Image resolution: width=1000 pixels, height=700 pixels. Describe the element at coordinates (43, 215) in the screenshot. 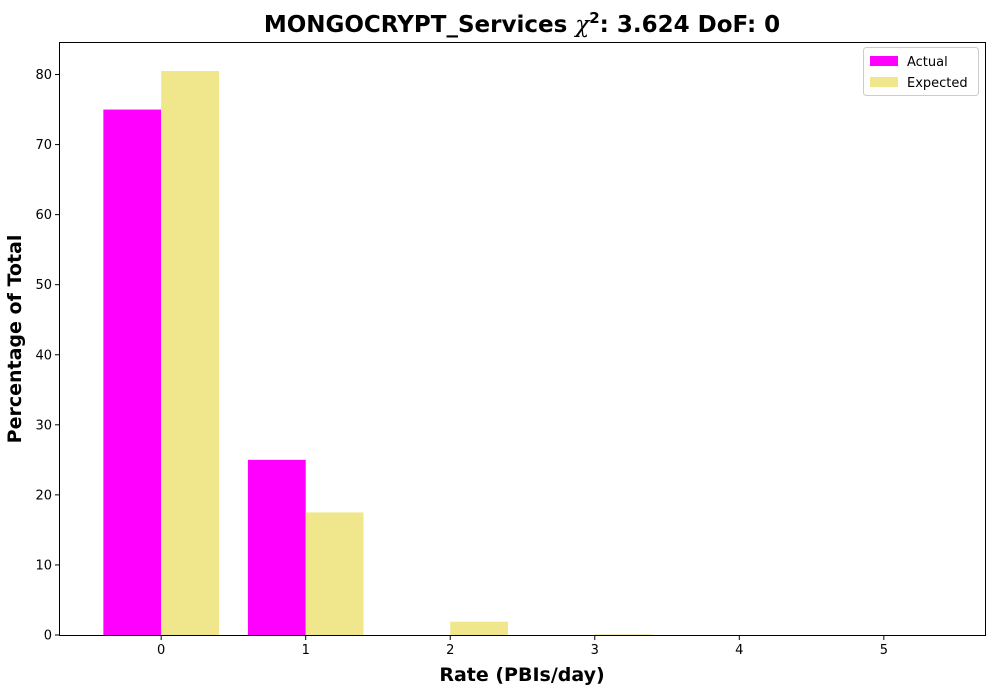

I see `y-tick-label: 60` at that location.